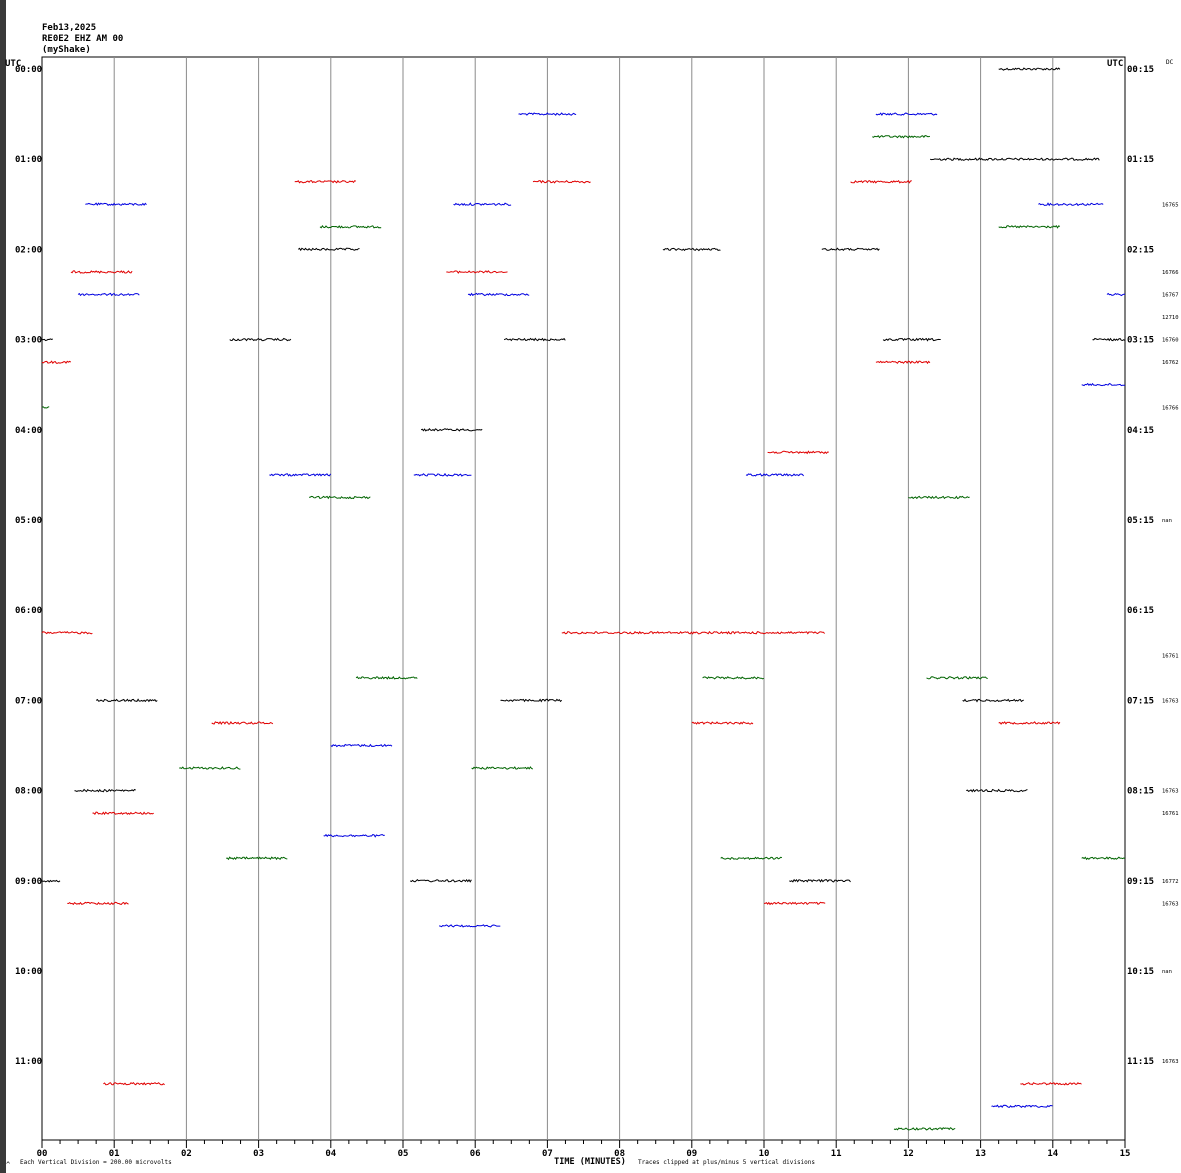  I want to click on dc-value-label: 16772, so click(1170, 882).